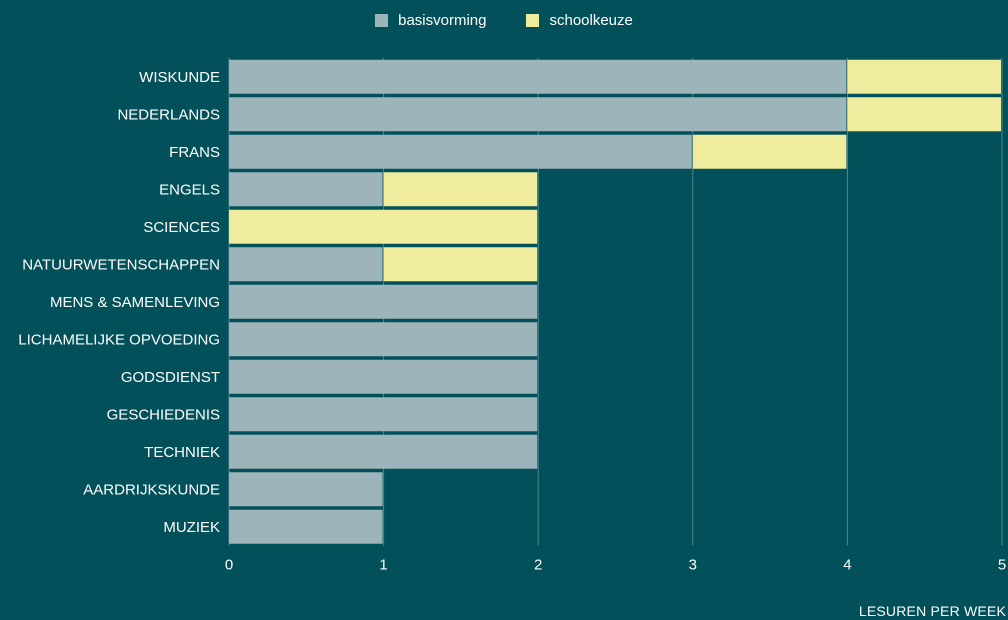 The width and height of the screenshot is (1008, 620). I want to click on legend-item-schoolkeuze: schoolkeuze, so click(579, 20).